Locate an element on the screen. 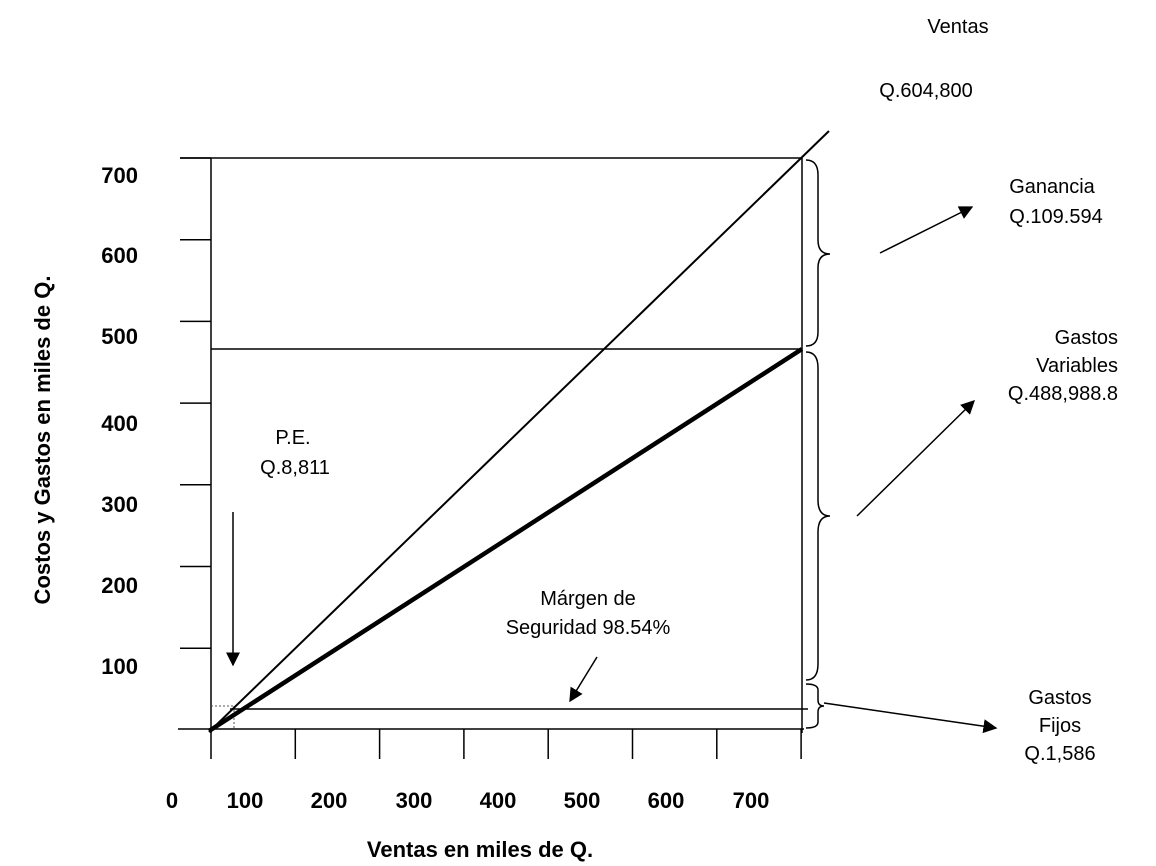  y-tick-label: 700 is located at coordinates (119, 175).